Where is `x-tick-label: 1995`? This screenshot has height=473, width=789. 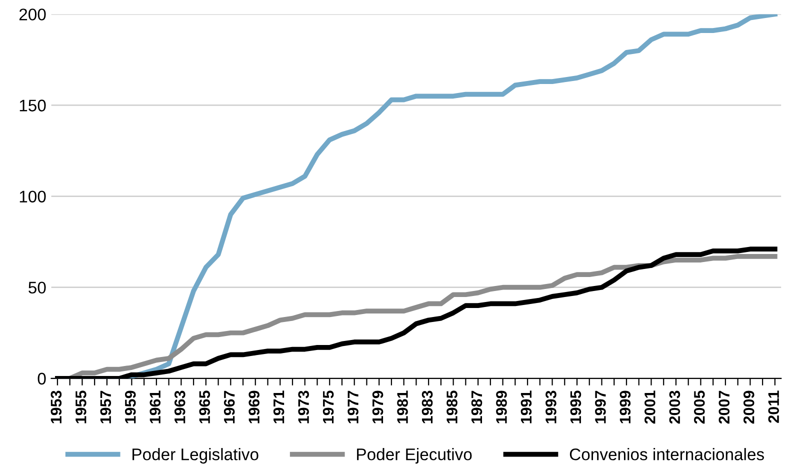
x-tick-label: 1995 is located at coordinates (576, 407).